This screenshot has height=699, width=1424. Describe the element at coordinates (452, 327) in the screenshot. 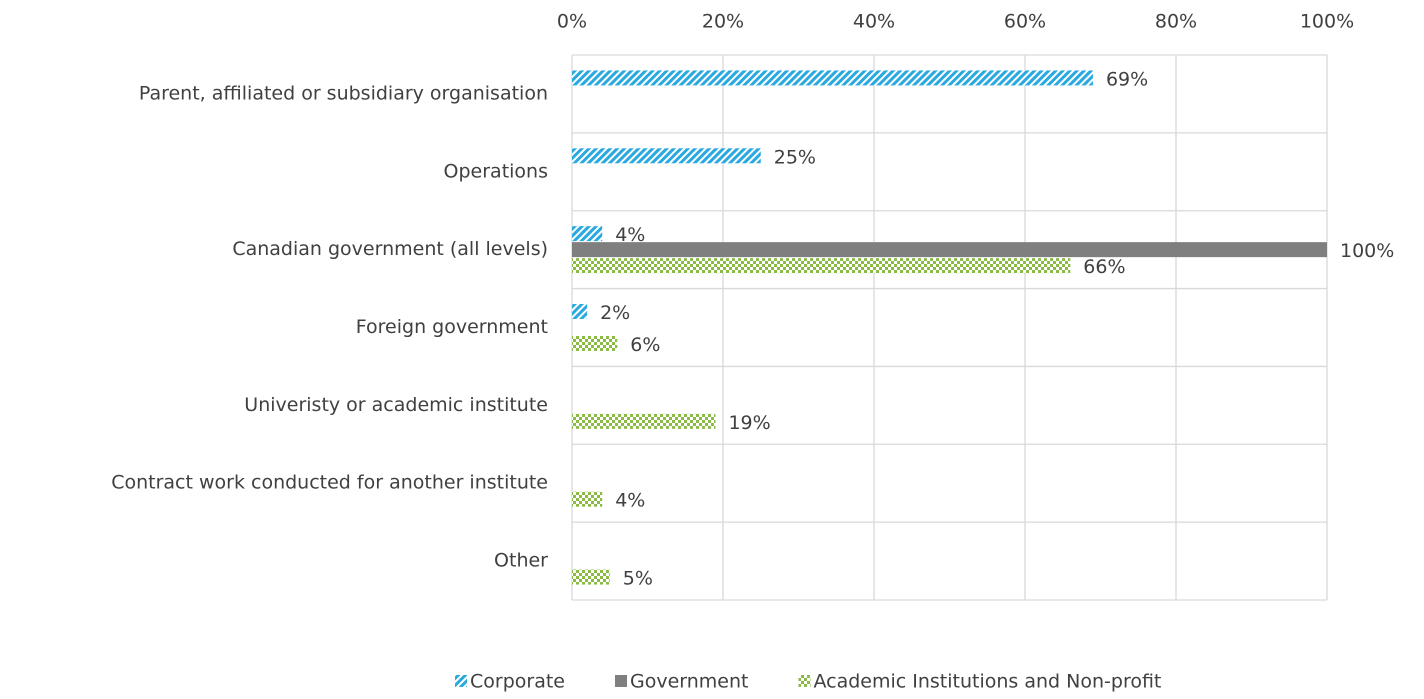

I see `y-tick-label: Foreign government` at that location.